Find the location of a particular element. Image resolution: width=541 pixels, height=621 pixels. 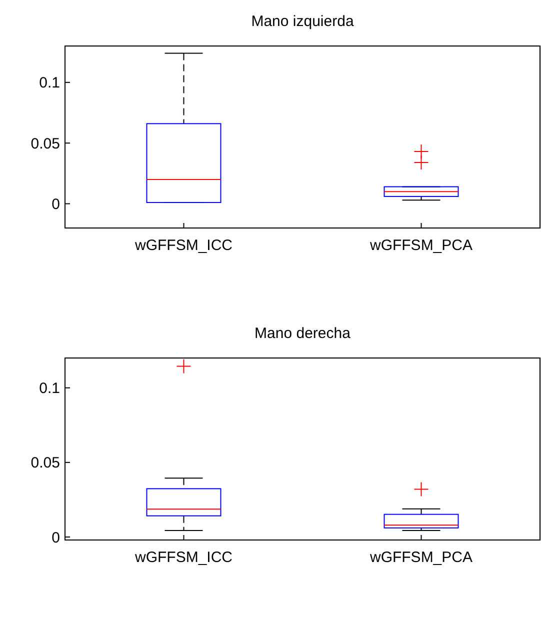

chart-title: Mano izquierda is located at coordinates (302, 21).